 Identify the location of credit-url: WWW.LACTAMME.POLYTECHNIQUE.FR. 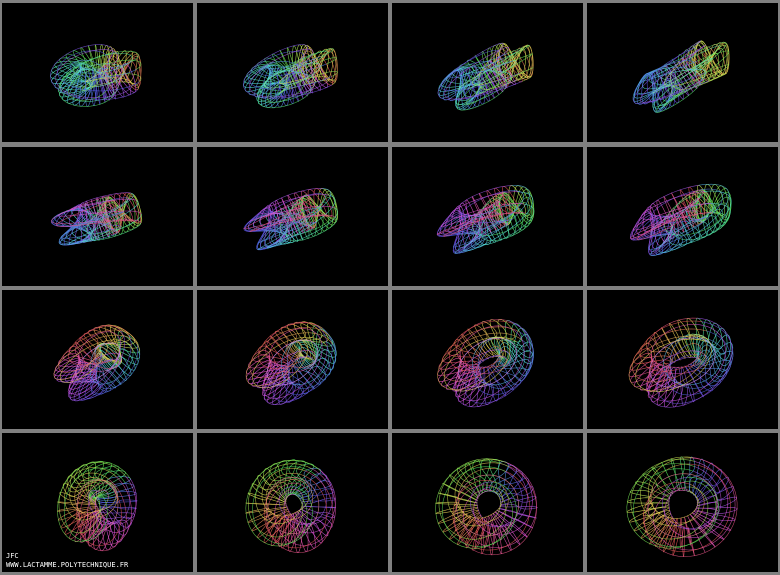
(67, 565).